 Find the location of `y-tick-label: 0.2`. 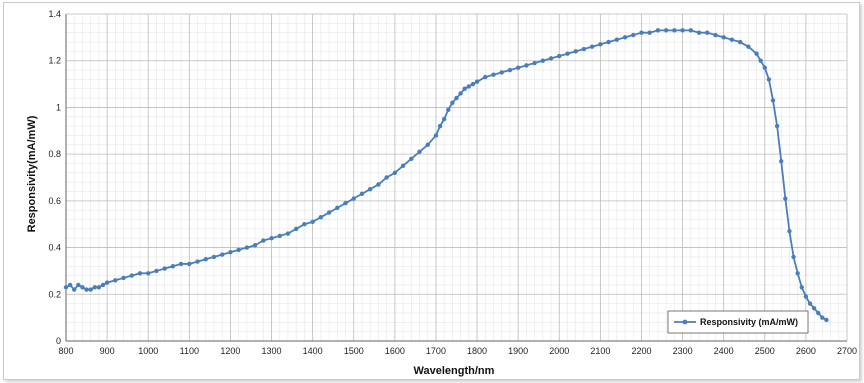

y-tick-label: 0.2 is located at coordinates (54, 294).